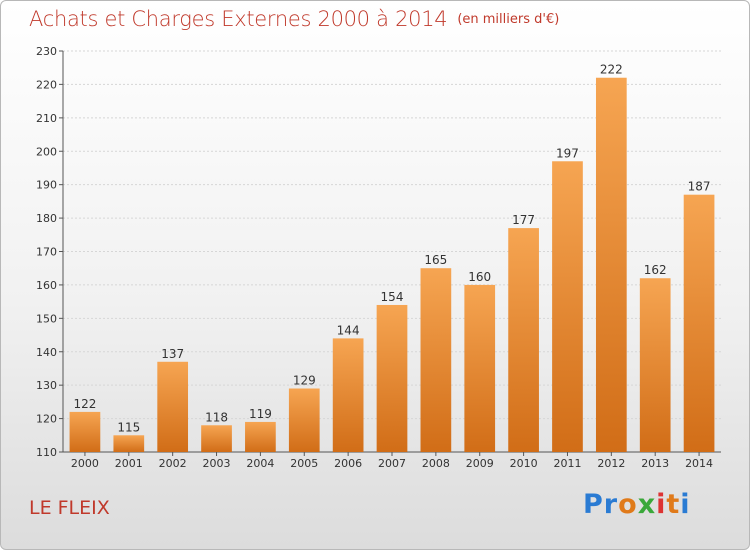 This screenshot has width=750, height=550. What do you see at coordinates (46, 452) in the screenshot?
I see `y-tick-label: 110` at bounding box center [46, 452].